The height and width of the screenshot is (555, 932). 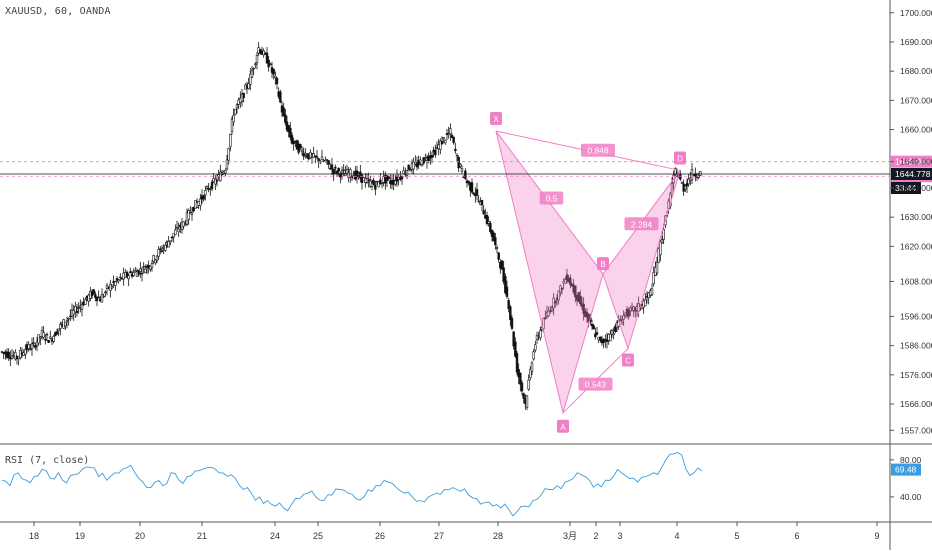 What do you see at coordinates (906, 188) in the screenshot?
I see `countdown-tag: 33:44` at bounding box center [906, 188].